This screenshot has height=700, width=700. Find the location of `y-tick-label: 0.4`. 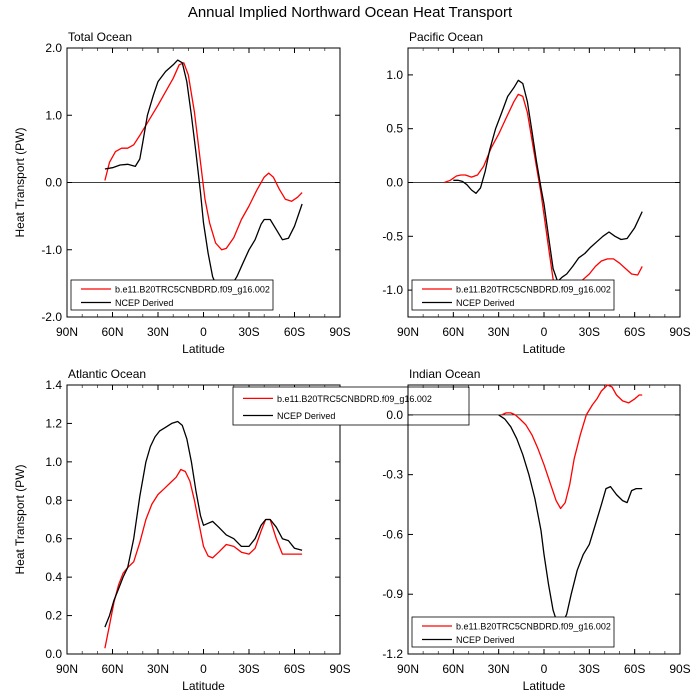

y-tick-label: 0.4 is located at coordinates (53, 577).